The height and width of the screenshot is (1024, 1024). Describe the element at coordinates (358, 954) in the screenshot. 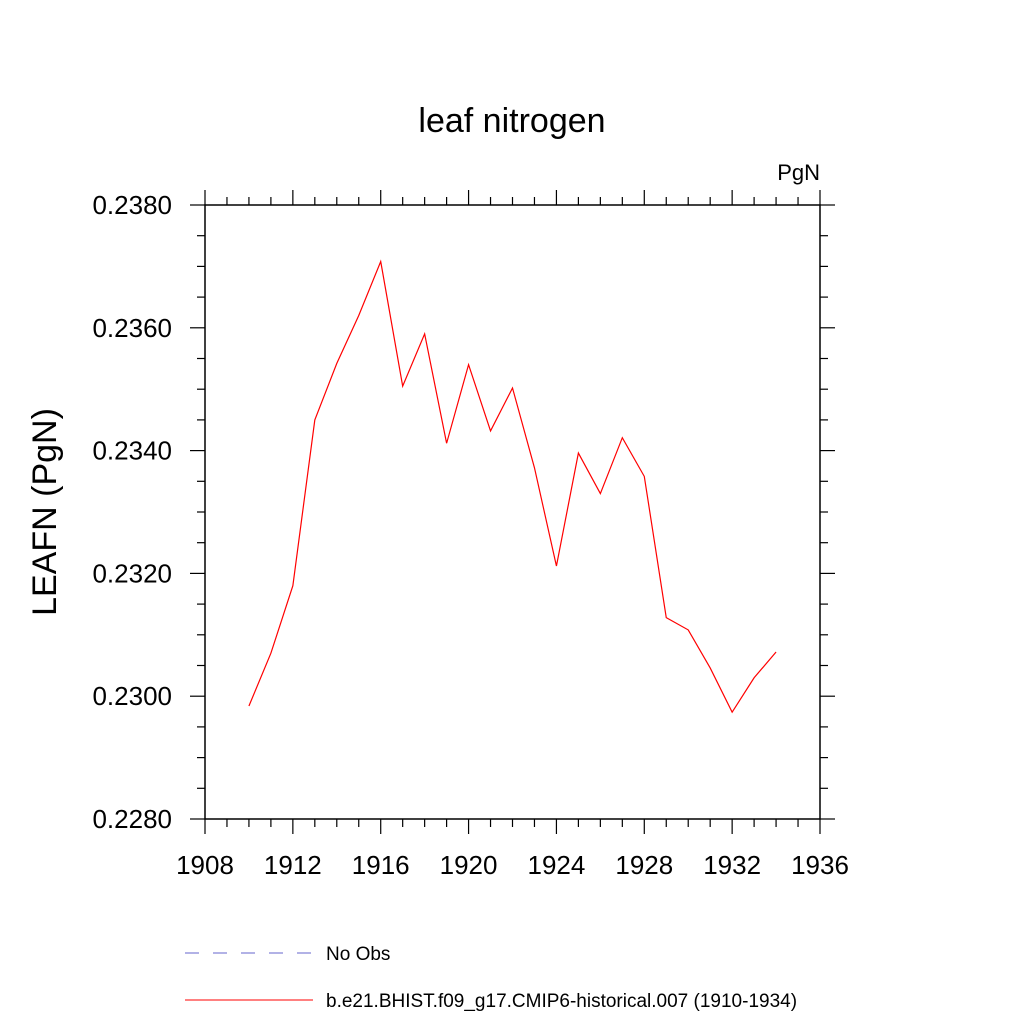

I see `legend-label-0: No Obs` at that location.